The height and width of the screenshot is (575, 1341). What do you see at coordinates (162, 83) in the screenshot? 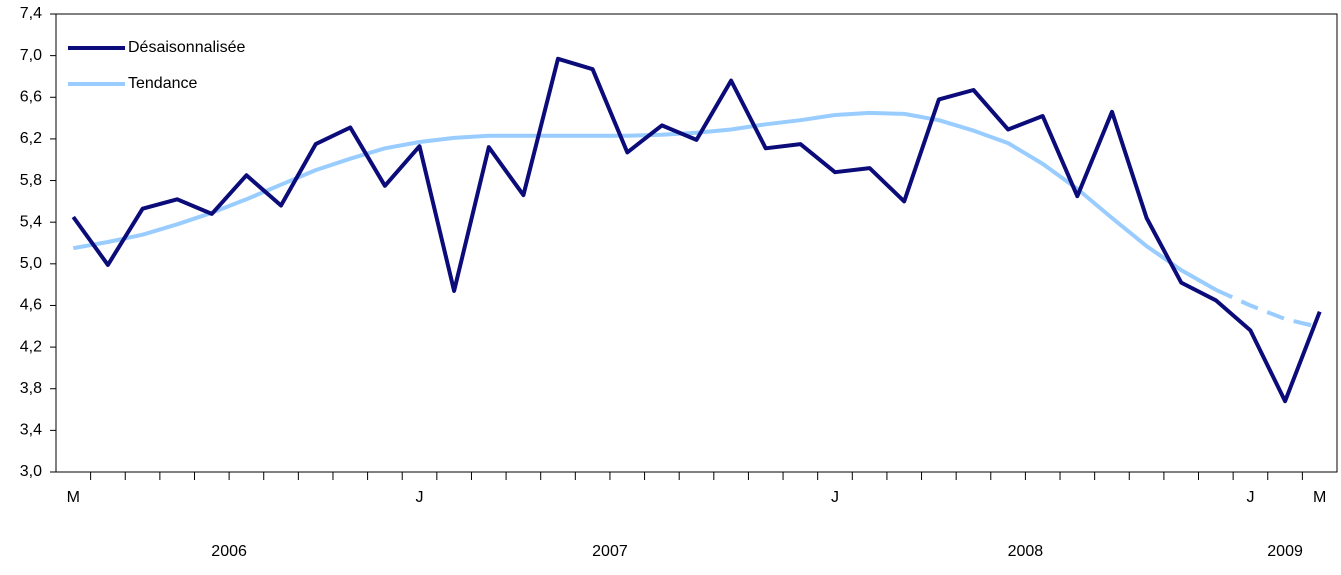
I see `legend-label: Tendance` at bounding box center [162, 83].